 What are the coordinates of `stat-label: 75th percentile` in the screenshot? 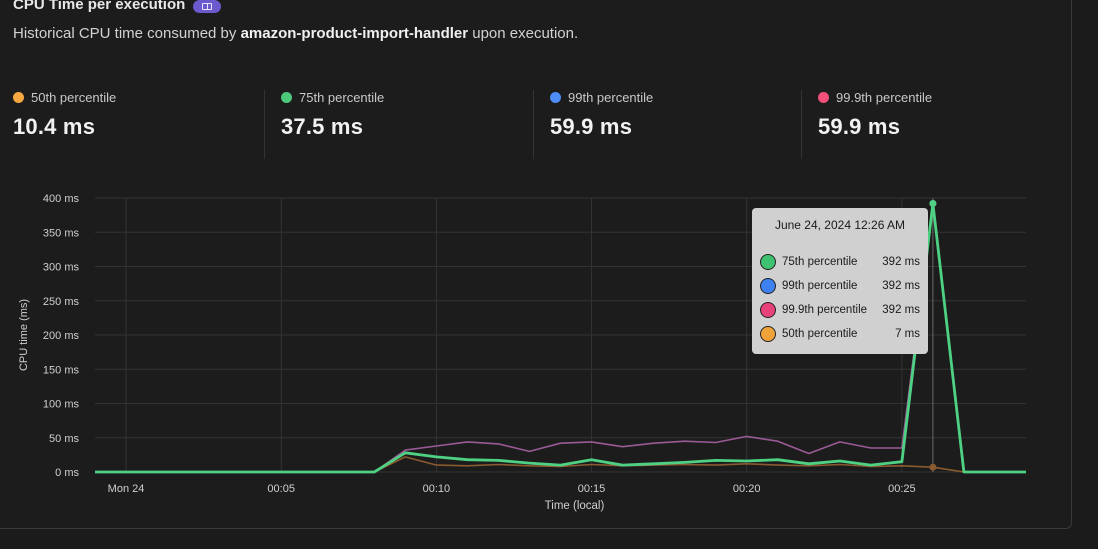 It's located at (342, 97).